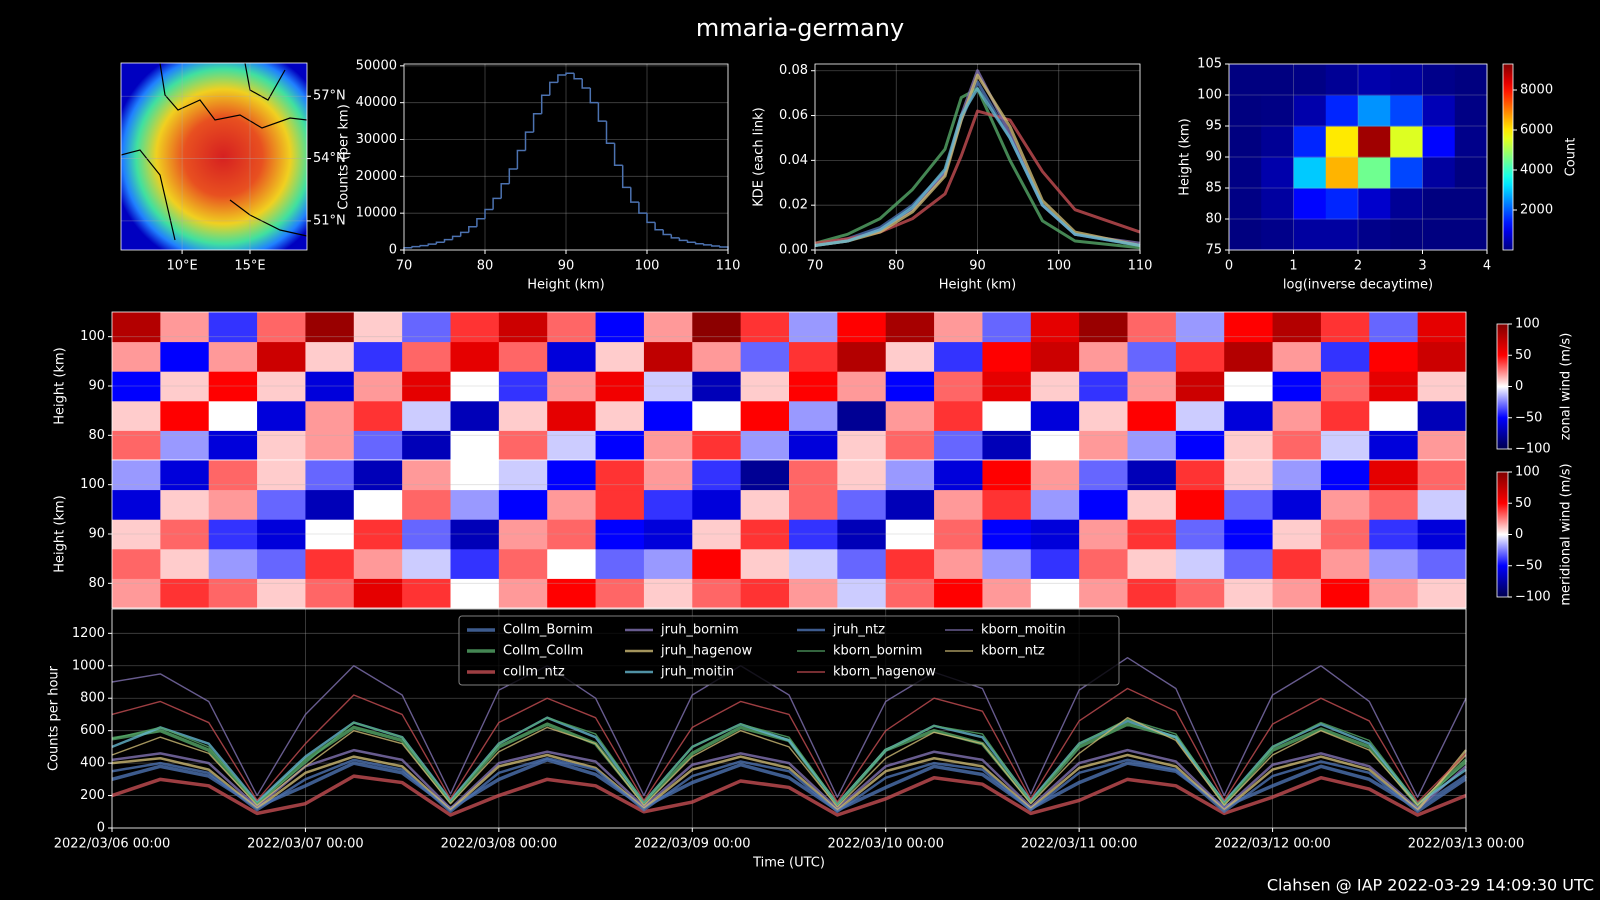  I want to click on x-tick-label: 0, so click(1229, 266).